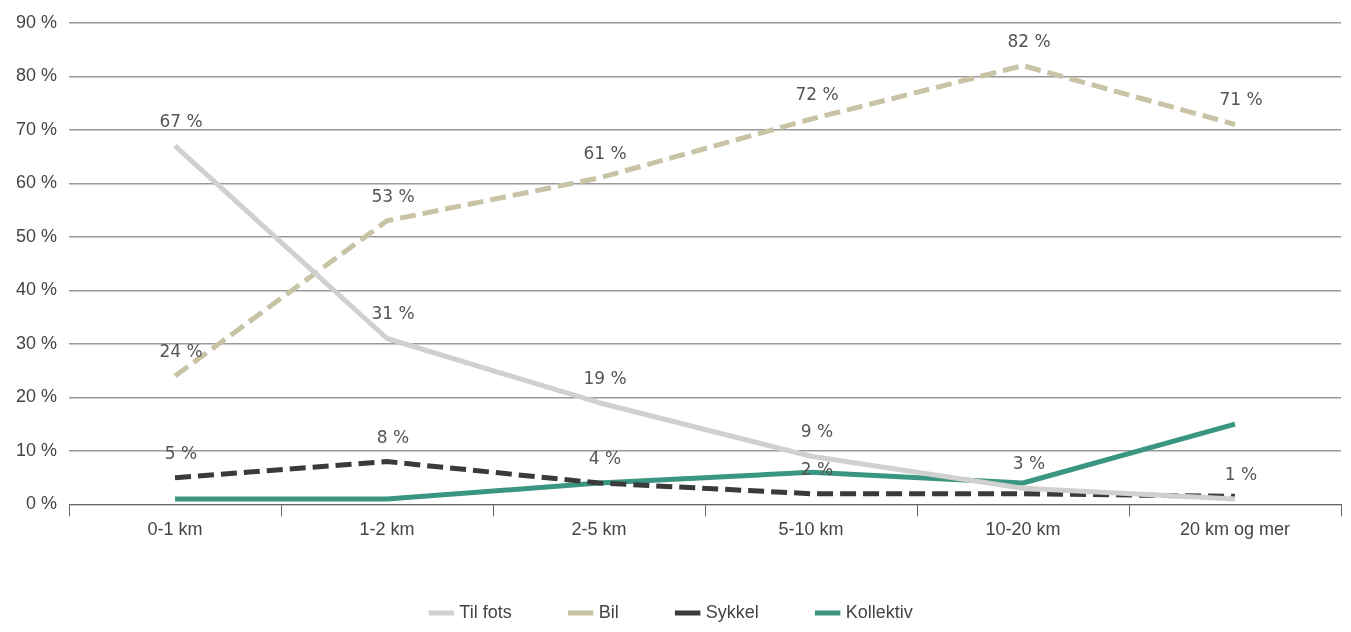 Image resolution: width=1351 pixels, height=632 pixels. What do you see at coordinates (393, 195) in the screenshot?
I see `data-label: 53 %` at bounding box center [393, 195].